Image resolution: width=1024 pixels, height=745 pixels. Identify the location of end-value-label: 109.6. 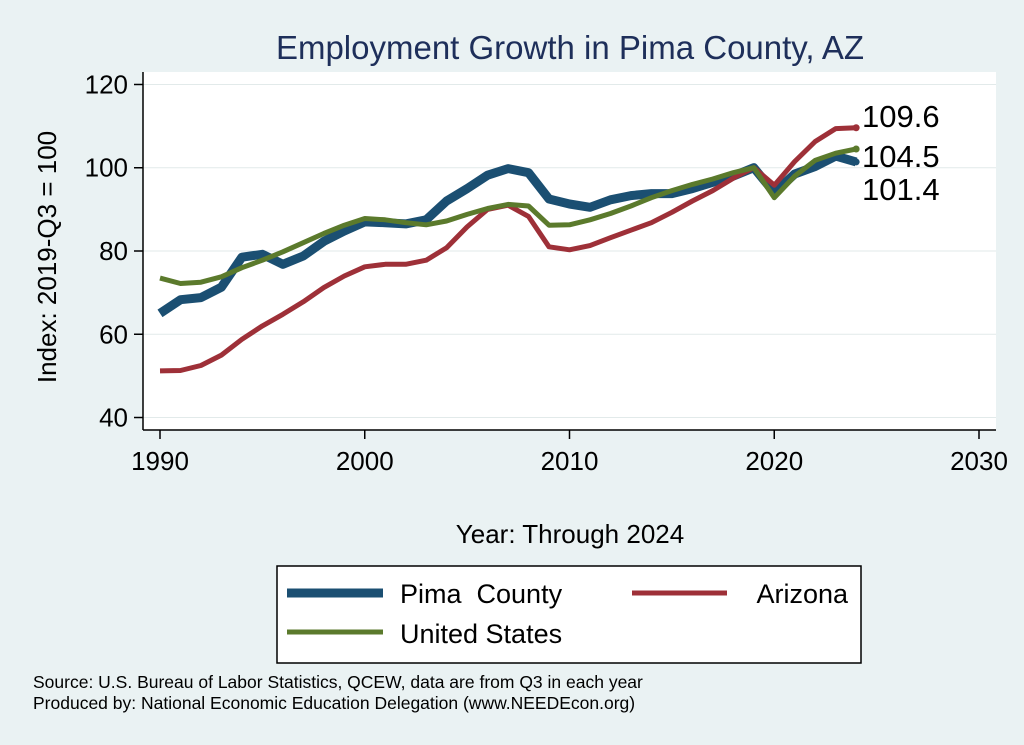
(901, 116).